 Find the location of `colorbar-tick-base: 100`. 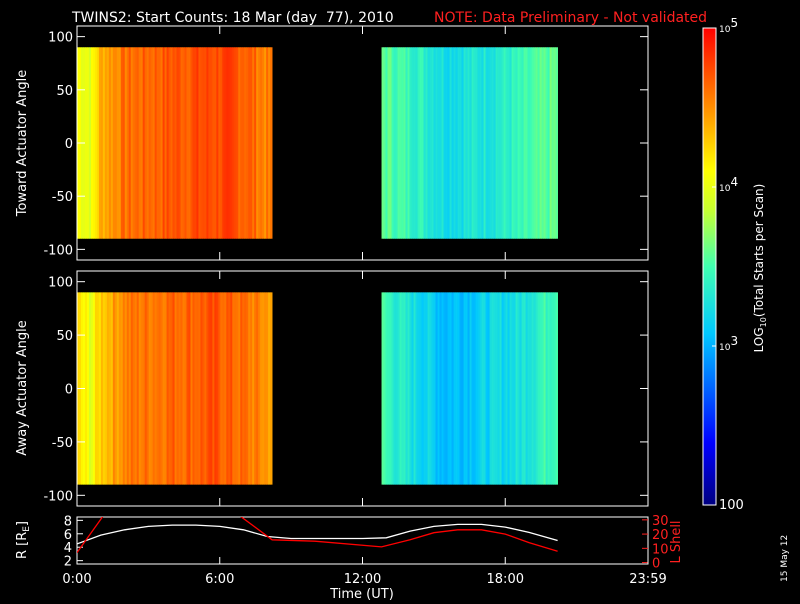

colorbar-tick-base: 100 is located at coordinates (731, 505).